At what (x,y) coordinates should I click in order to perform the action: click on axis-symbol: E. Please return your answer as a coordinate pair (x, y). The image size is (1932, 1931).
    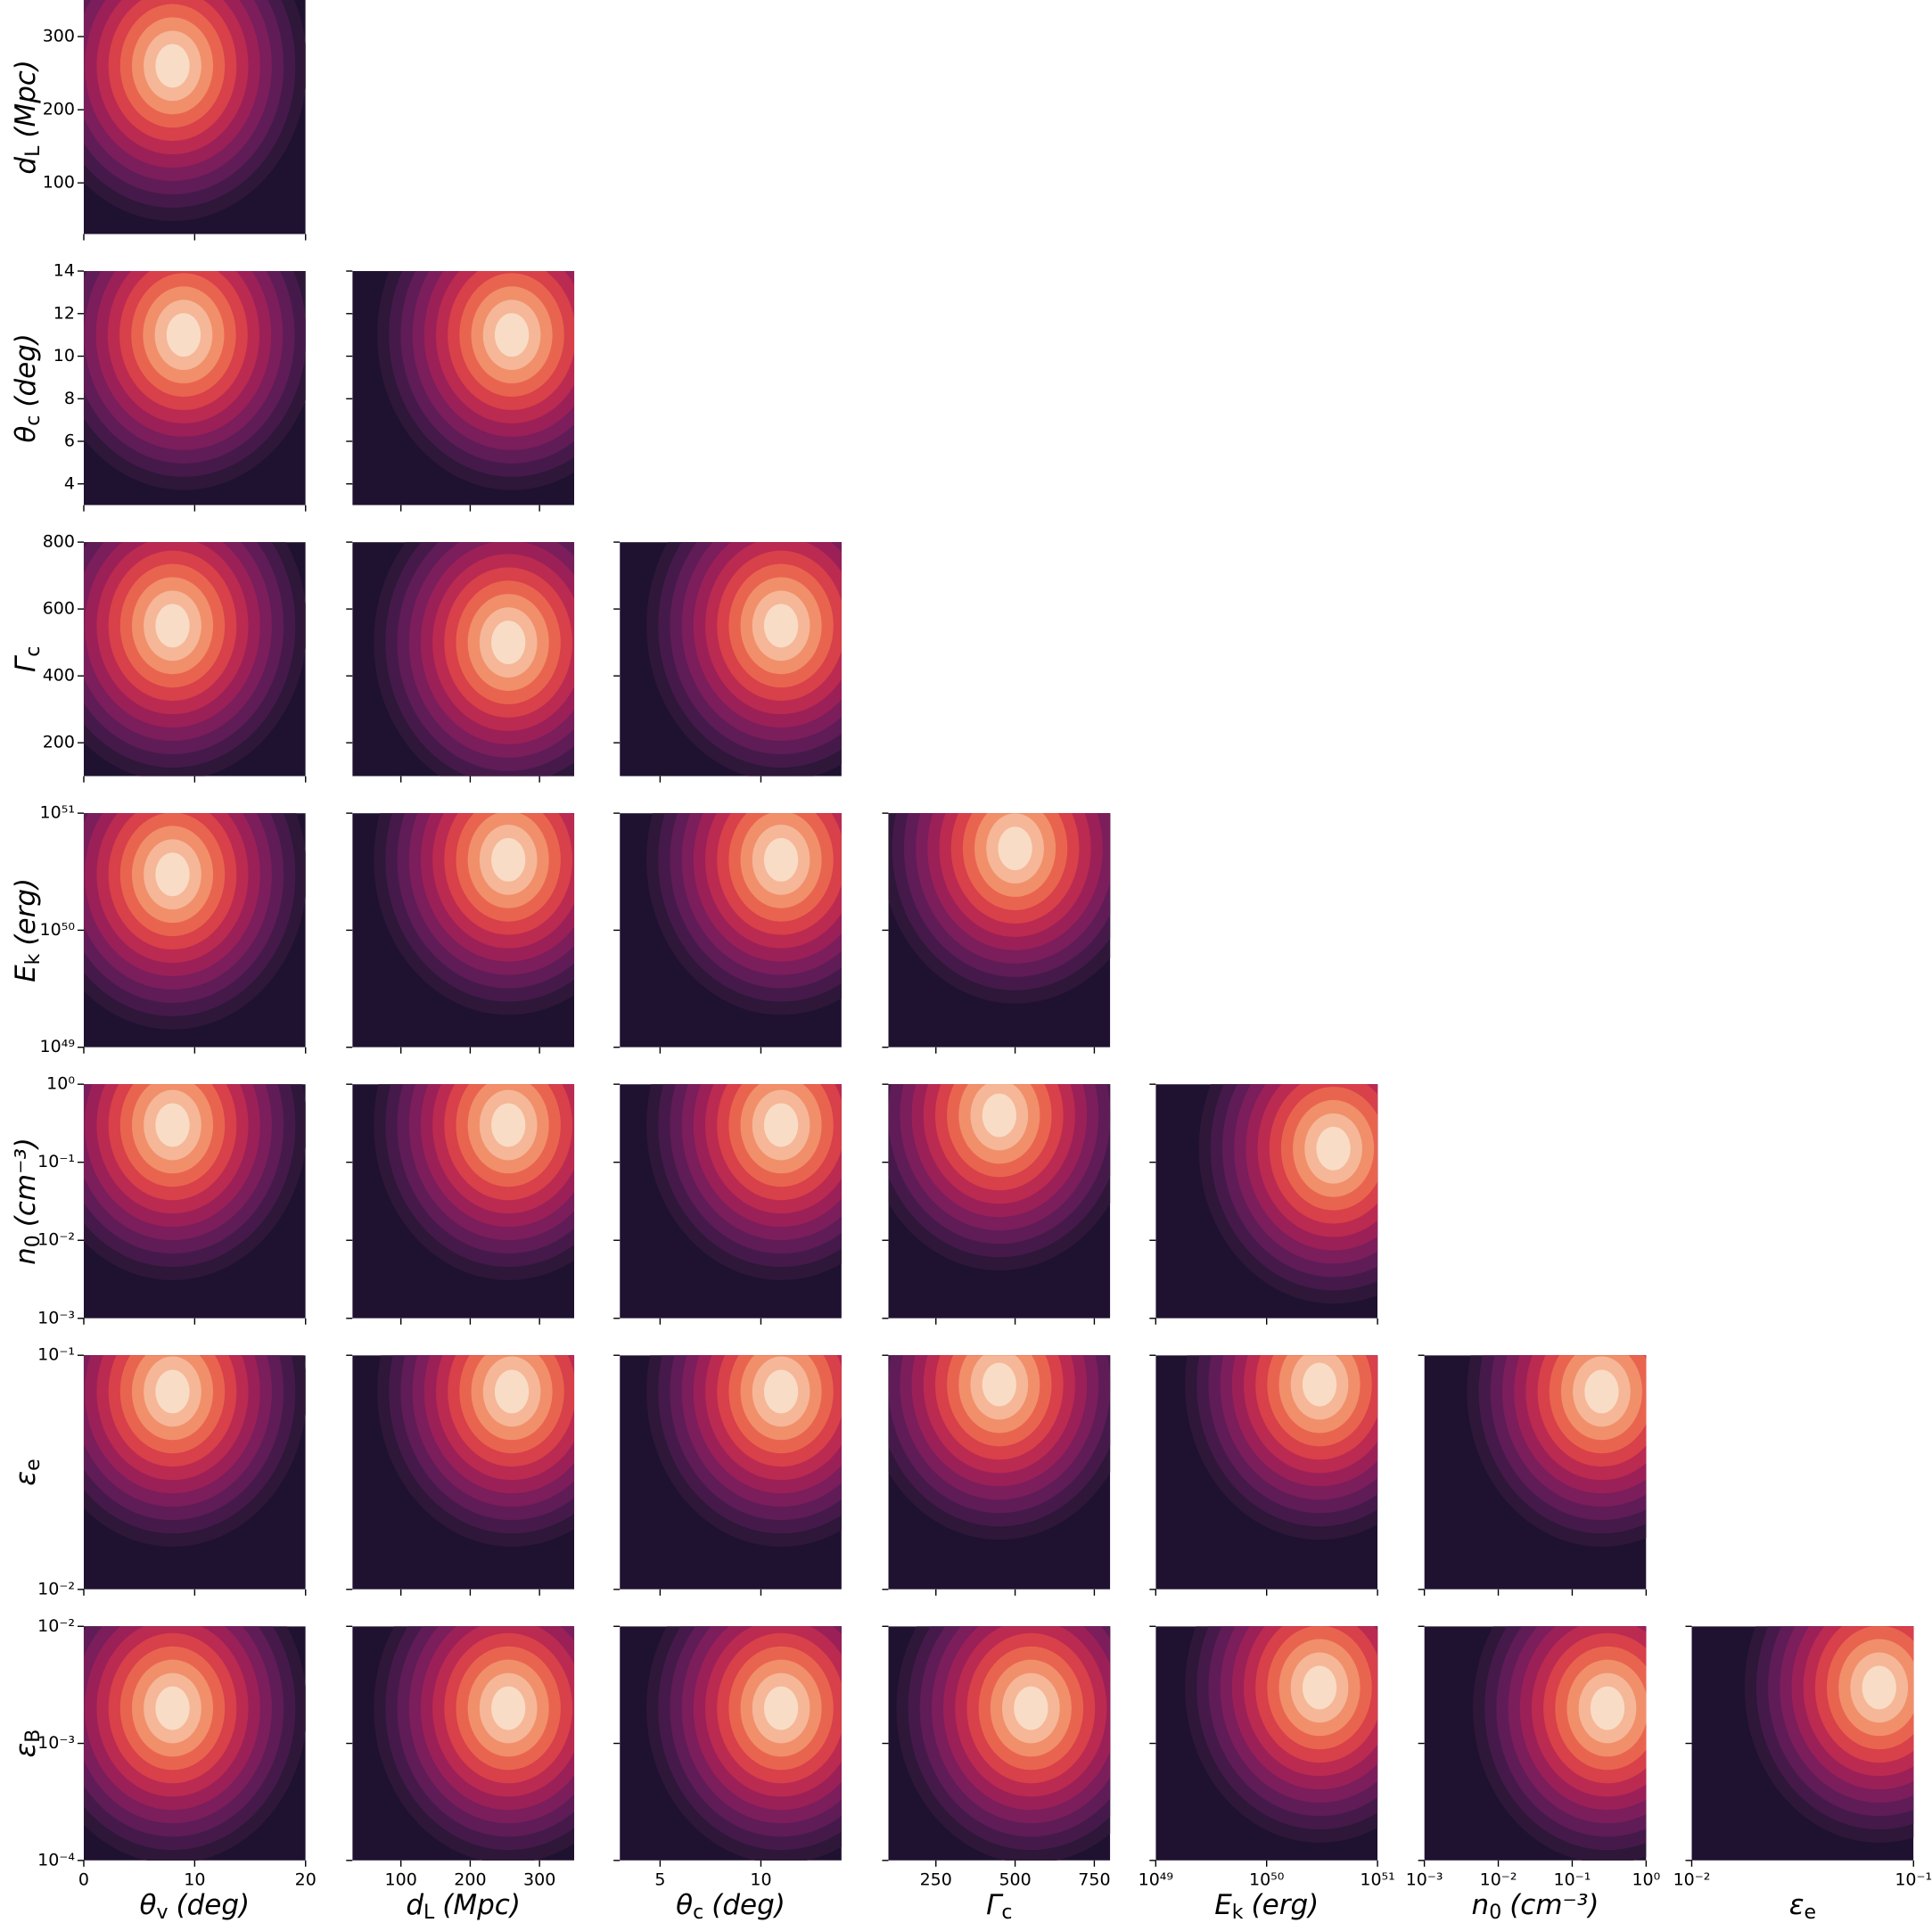
    Looking at the image, I should click on (26, 974).